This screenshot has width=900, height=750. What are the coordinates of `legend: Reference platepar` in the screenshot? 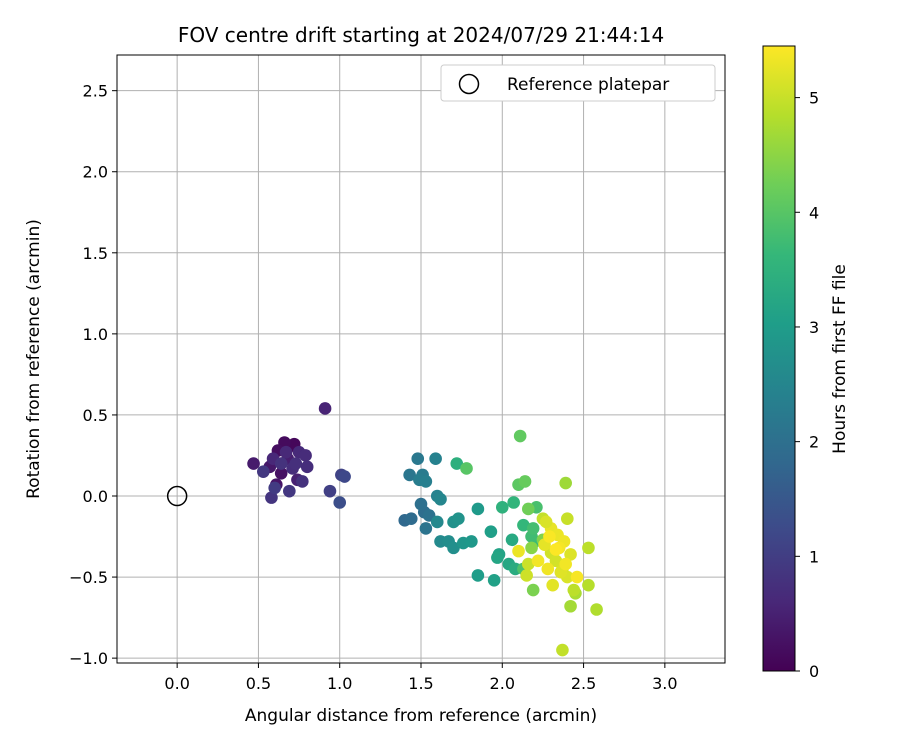 It's located at (578, 83).